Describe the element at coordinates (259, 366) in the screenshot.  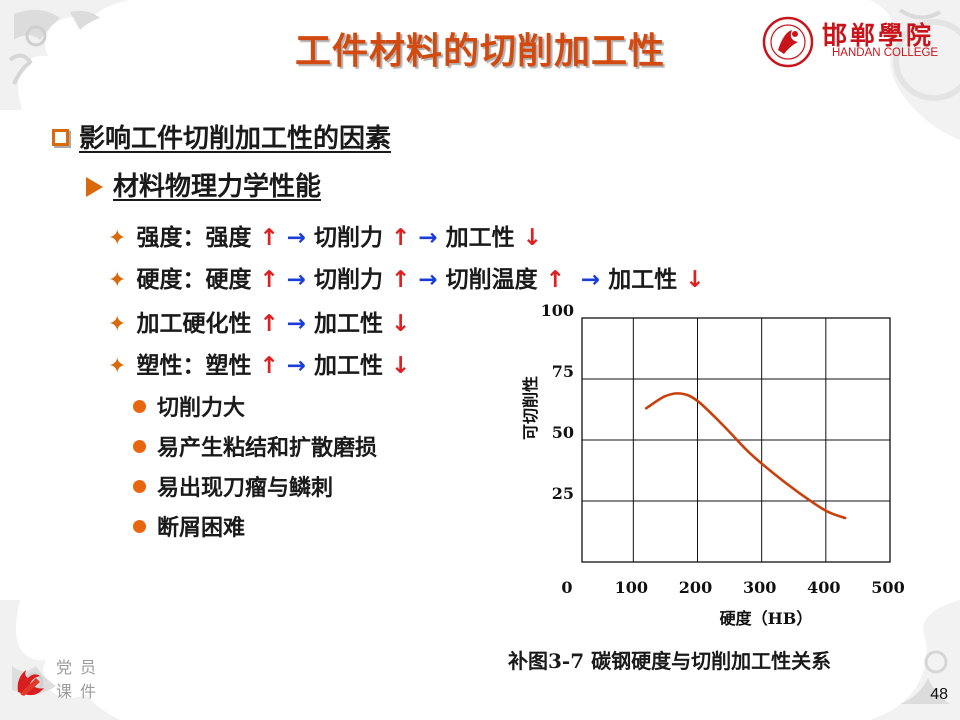
I see `item-plasticity: ✦ 塑性：塑性 ↑ → 加工性 ↓` at that location.